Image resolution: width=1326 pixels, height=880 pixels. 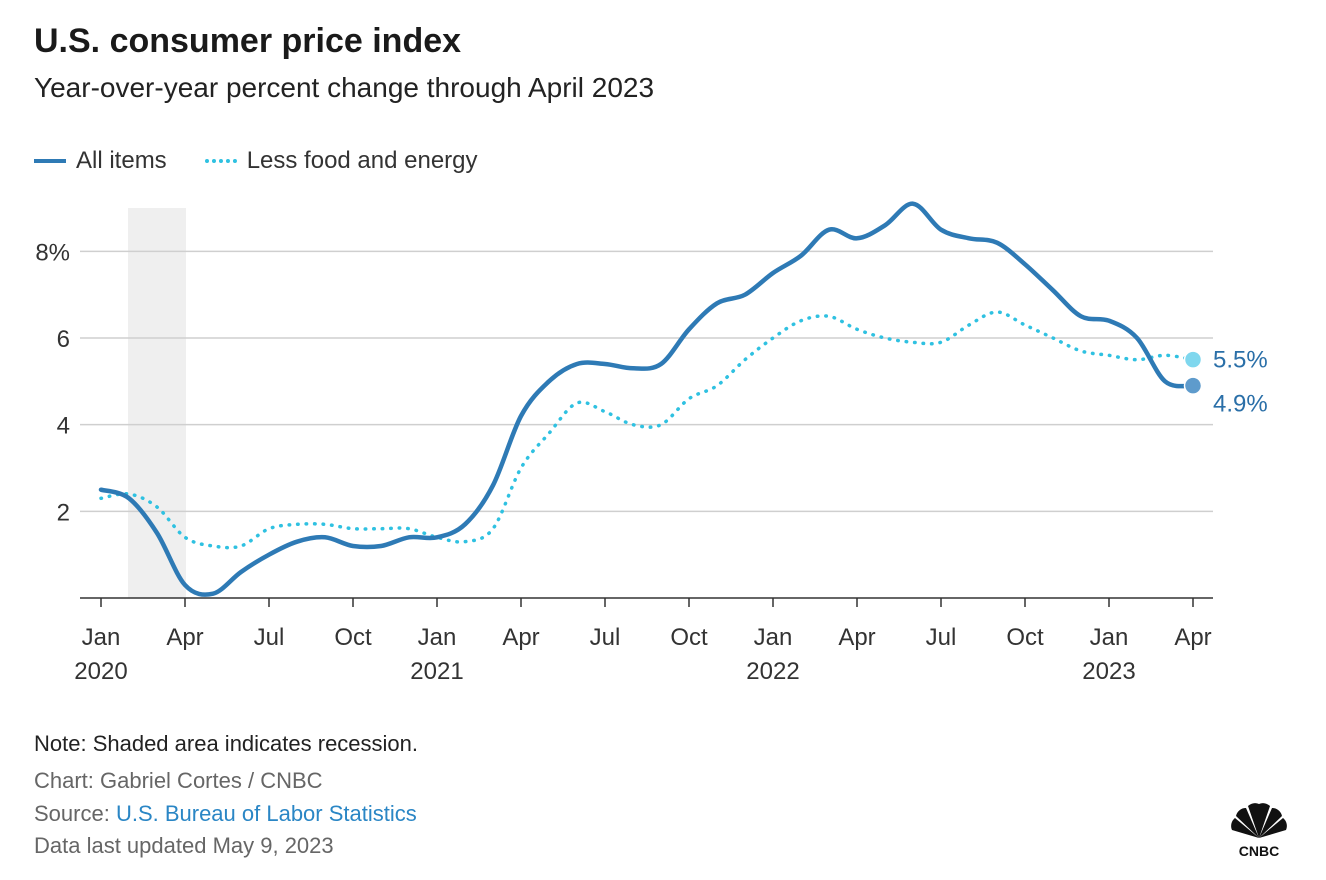 I want to click on y-tick-label: 6, so click(x=63, y=339).